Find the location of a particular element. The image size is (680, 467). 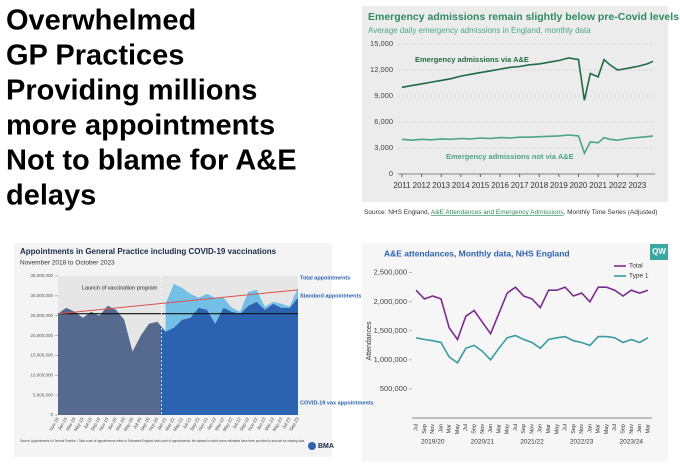

x-tick-label: Sep-20 is located at coordinates (145, 423).